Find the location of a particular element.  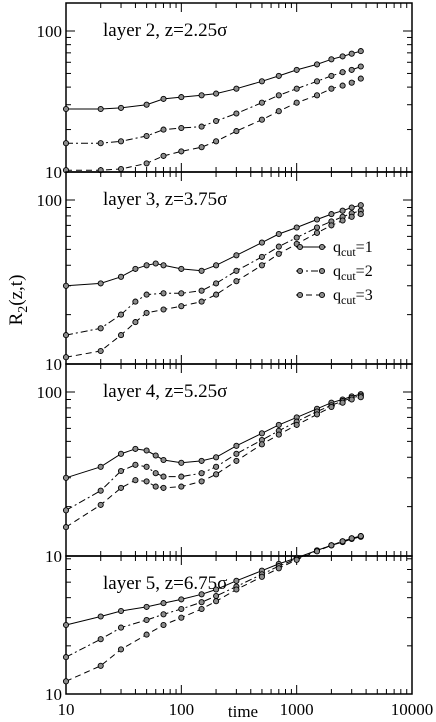

legend-entry: qcut=1 is located at coordinates (334, 249).